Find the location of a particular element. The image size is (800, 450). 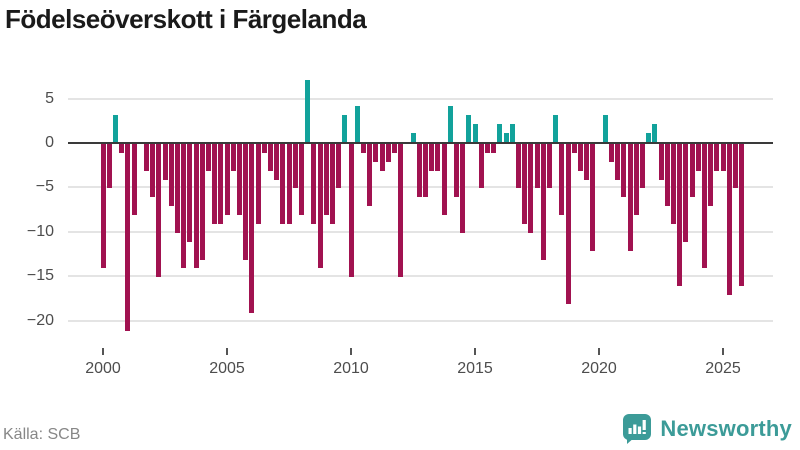

bar-2012q3 is located at coordinates (413, 137).